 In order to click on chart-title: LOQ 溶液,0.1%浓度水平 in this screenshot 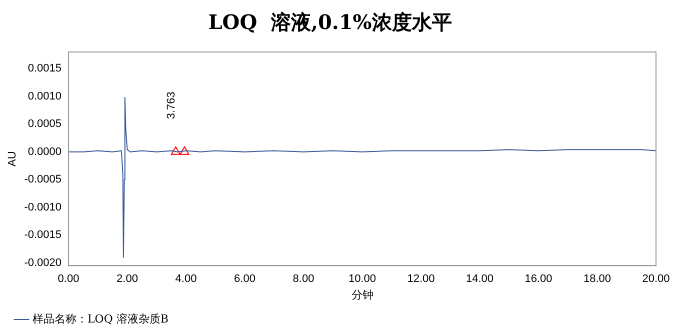, I will do `click(330, 22)`.